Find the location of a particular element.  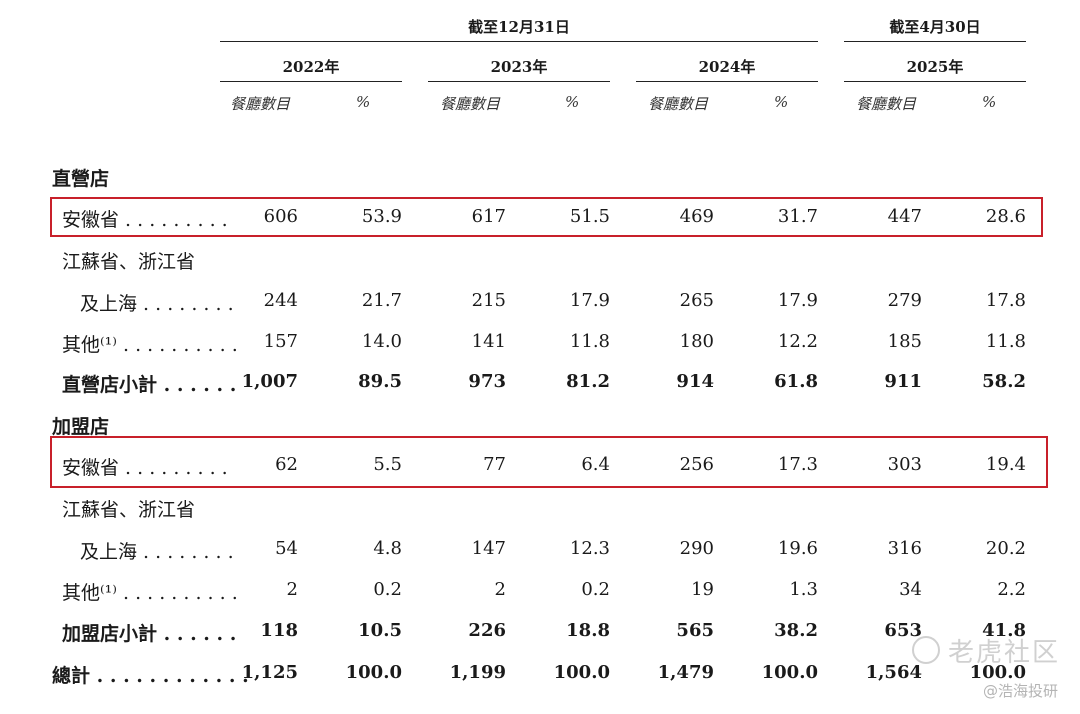

table-cell: 17.3 is located at coordinates (797, 464).